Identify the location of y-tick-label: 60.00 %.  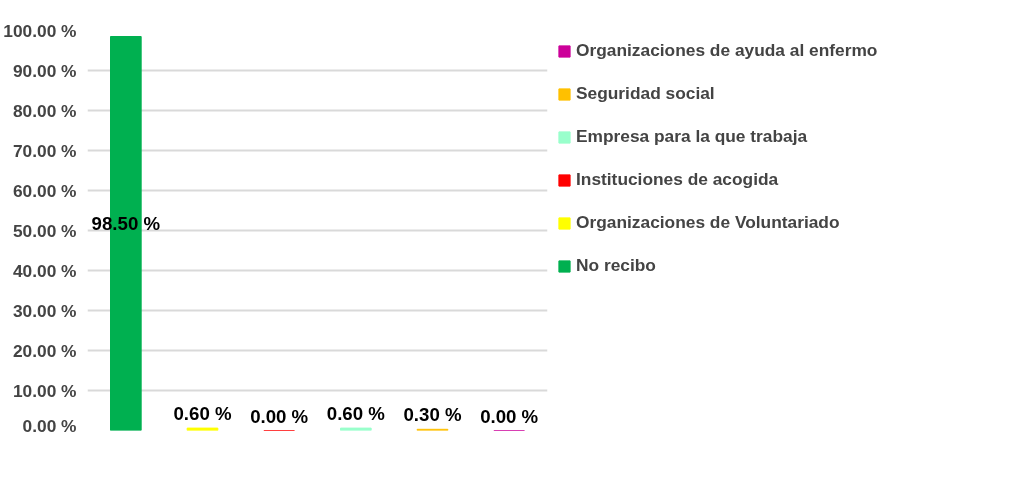
(44, 190).